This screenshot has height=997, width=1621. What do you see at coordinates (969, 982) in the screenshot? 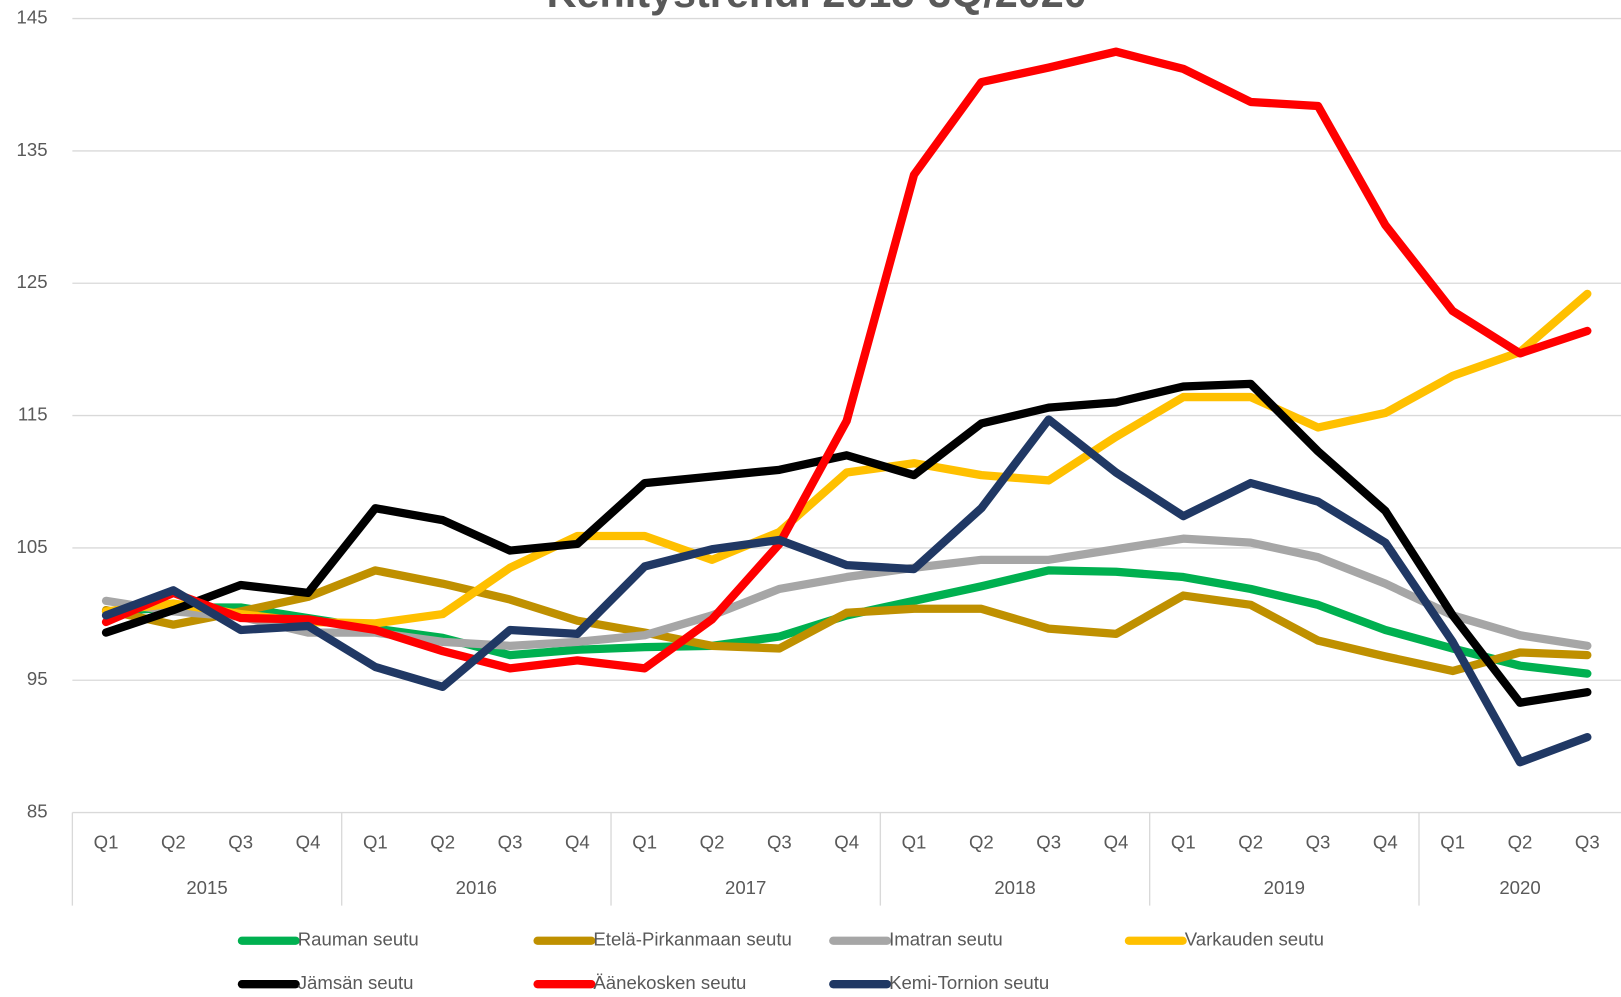
I see `legend-label: Kemi-Tornion seutu` at bounding box center [969, 982].